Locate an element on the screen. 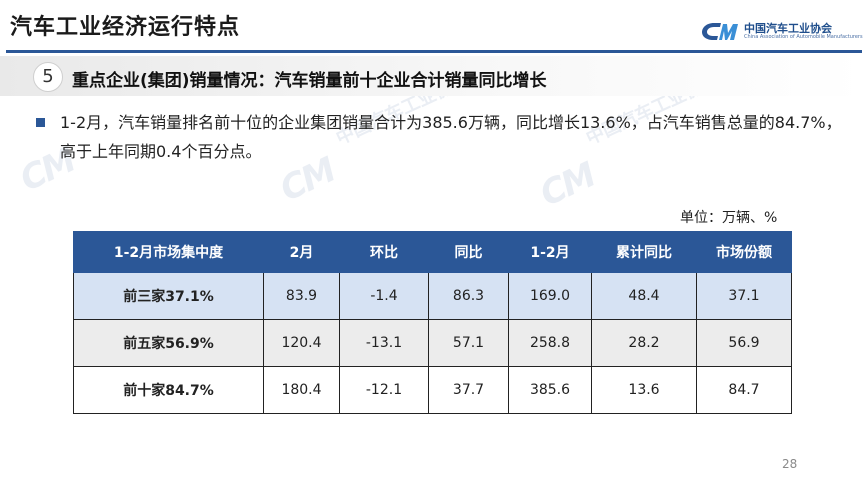 This screenshot has width=866, height=483. table-cell: 120.4 is located at coordinates (301, 343).